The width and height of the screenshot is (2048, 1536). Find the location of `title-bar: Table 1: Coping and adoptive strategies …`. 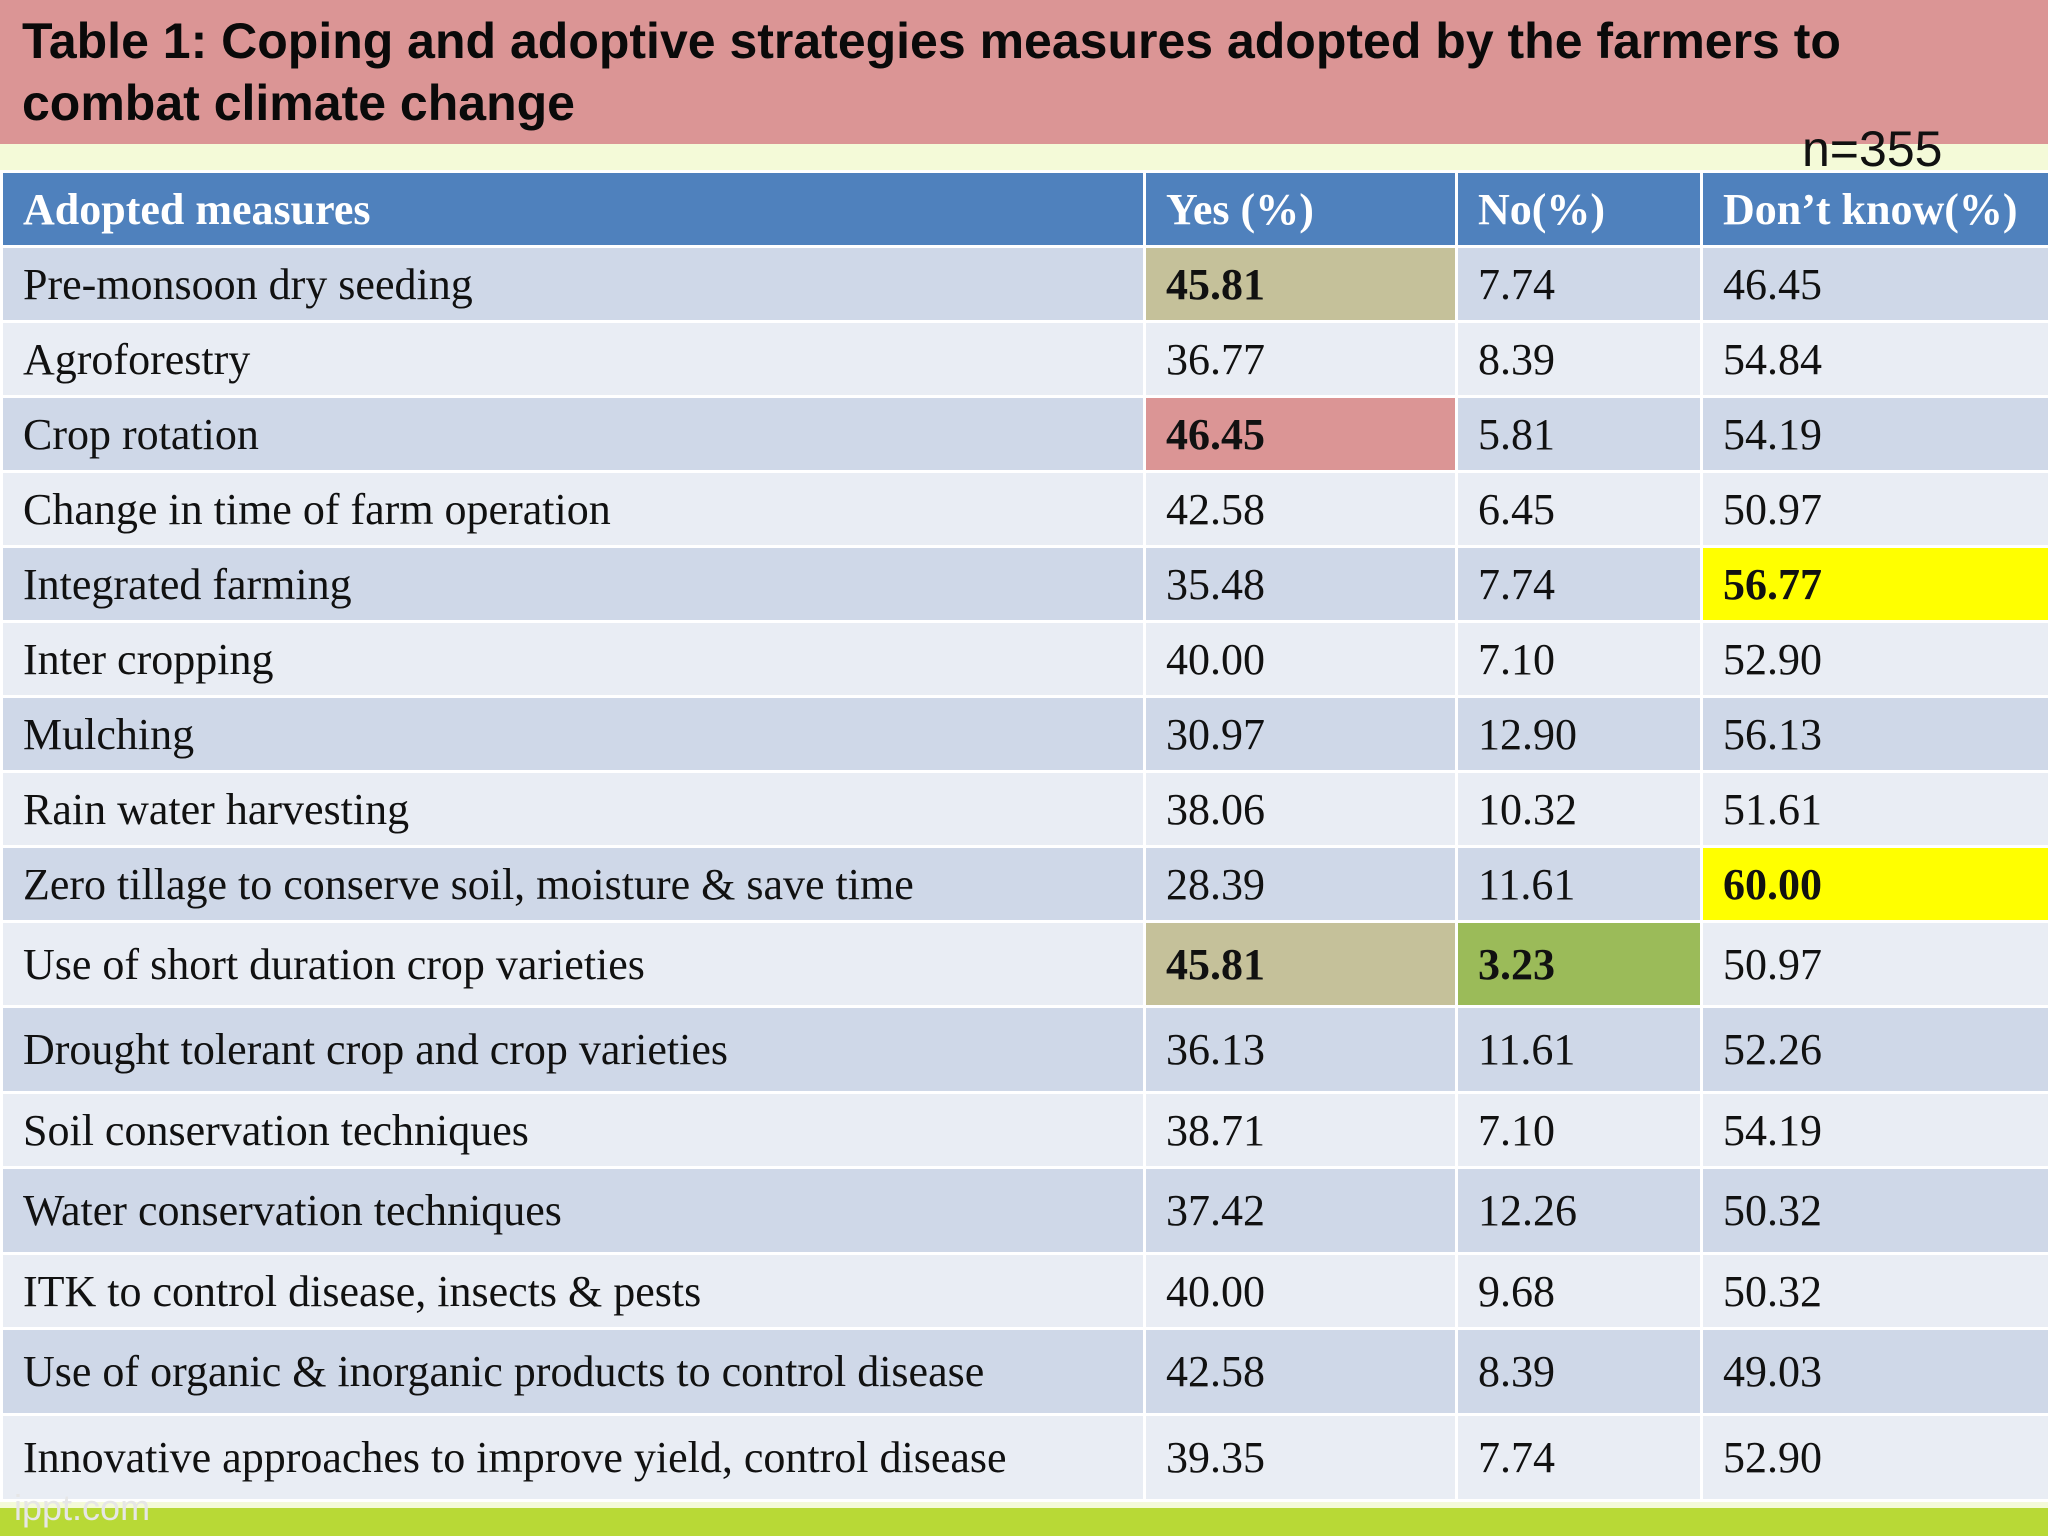

title-bar: Table 1: Coping and adoptive strategies … is located at coordinates (1024, 72).